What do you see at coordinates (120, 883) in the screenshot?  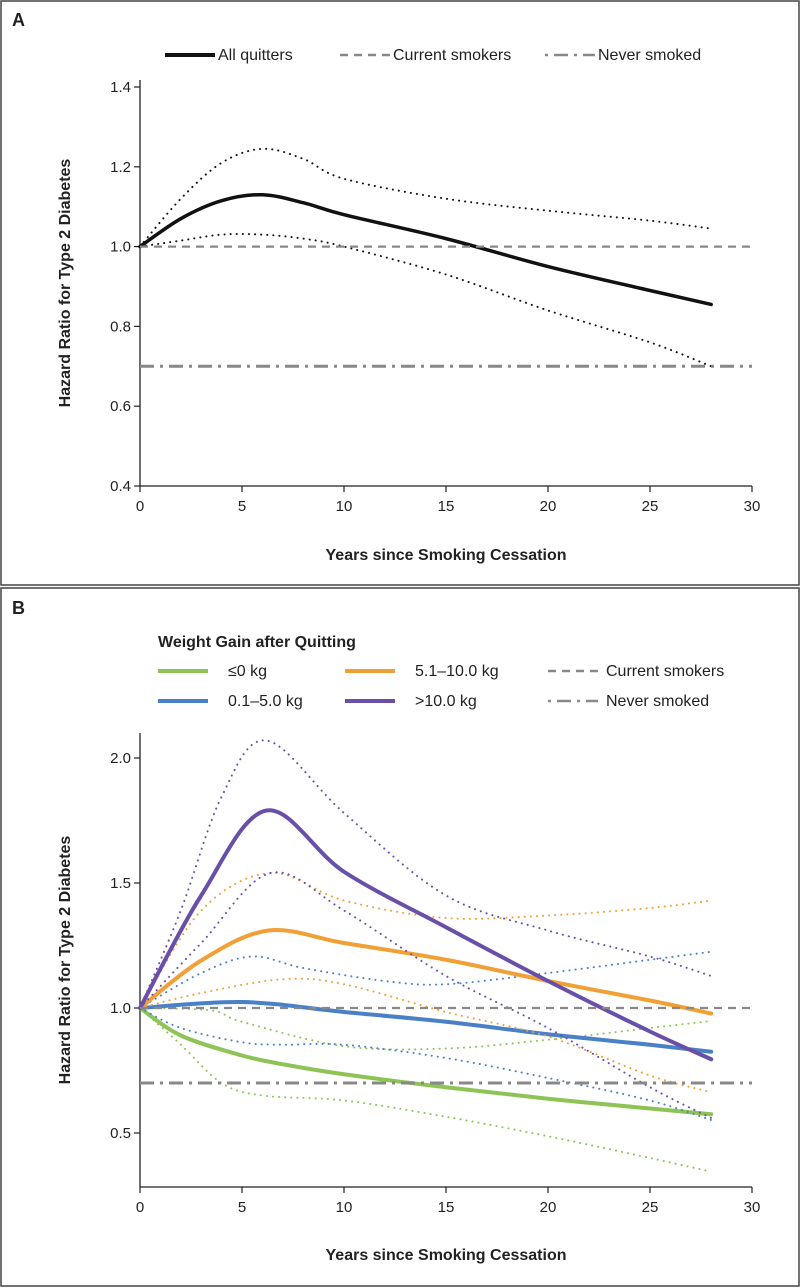 I see `y-tick-label: 1.5` at bounding box center [120, 883].